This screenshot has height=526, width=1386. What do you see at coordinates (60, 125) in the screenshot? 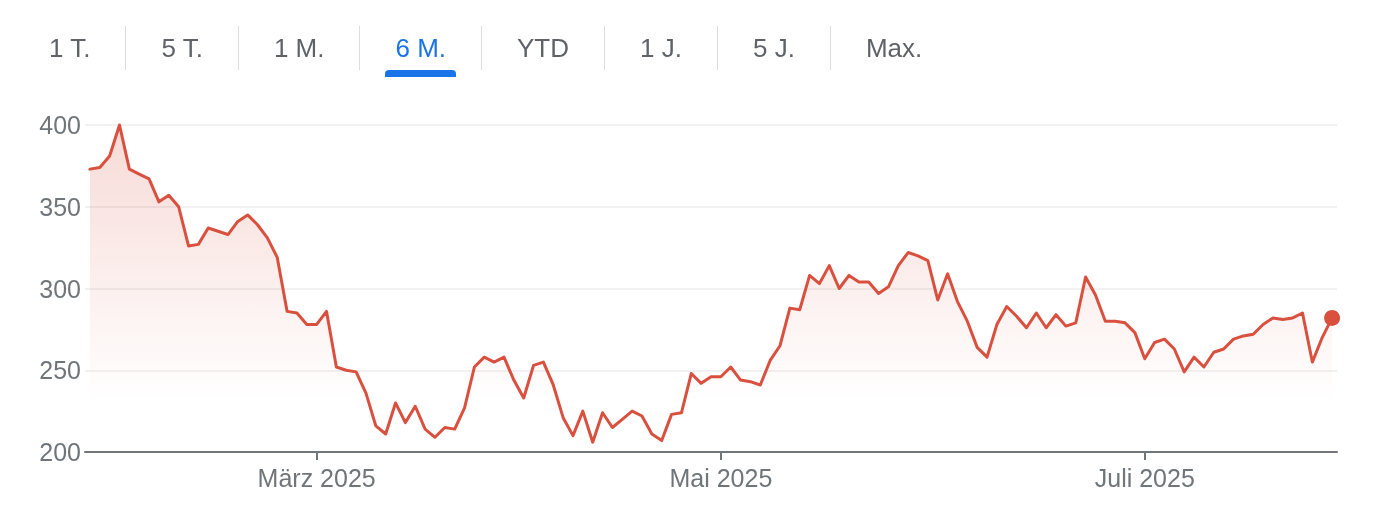
I see `y-tick-label: 400` at bounding box center [60, 125].